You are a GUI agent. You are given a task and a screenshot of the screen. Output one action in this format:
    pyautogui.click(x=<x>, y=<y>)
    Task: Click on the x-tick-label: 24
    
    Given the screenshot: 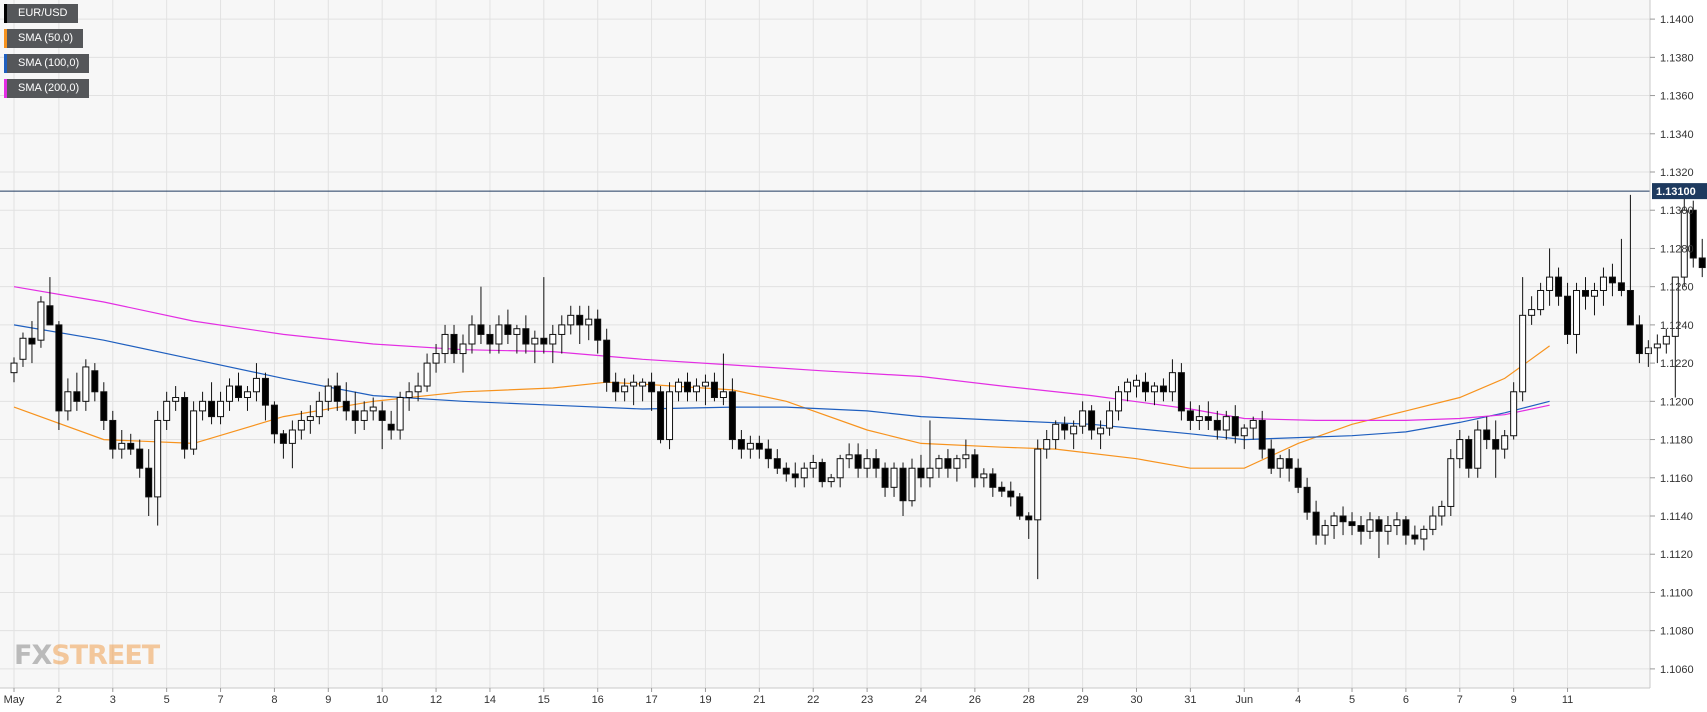 What is the action you would take?
    pyautogui.click(x=921, y=700)
    